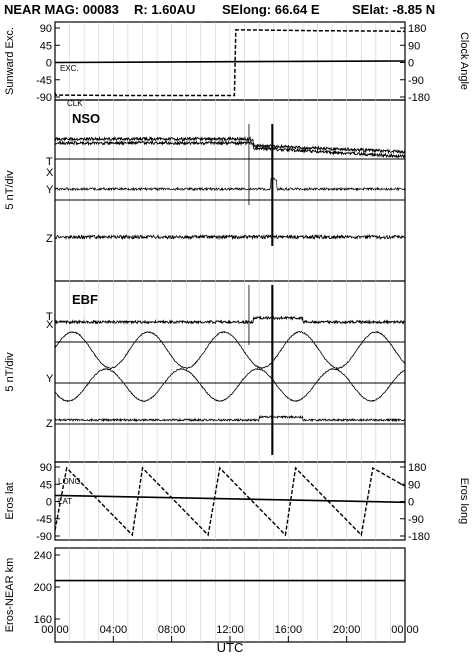 The height and width of the screenshot is (656, 473). I want to click on eros-near-ticks: 240 200 160, so click(47, 588).